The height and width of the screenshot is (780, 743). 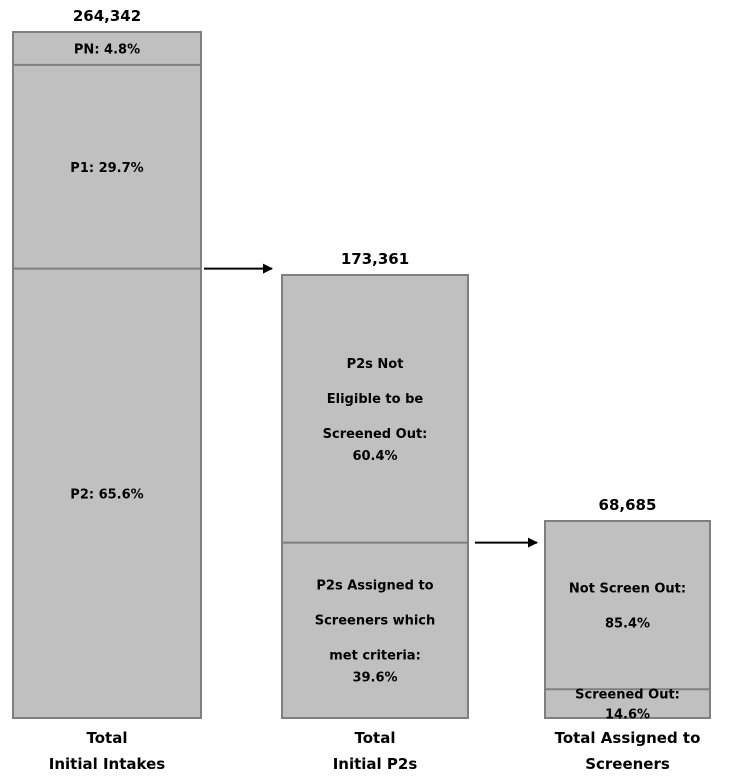 What do you see at coordinates (375, 399) in the screenshot?
I see `segment-label: Eligible to be` at bounding box center [375, 399].